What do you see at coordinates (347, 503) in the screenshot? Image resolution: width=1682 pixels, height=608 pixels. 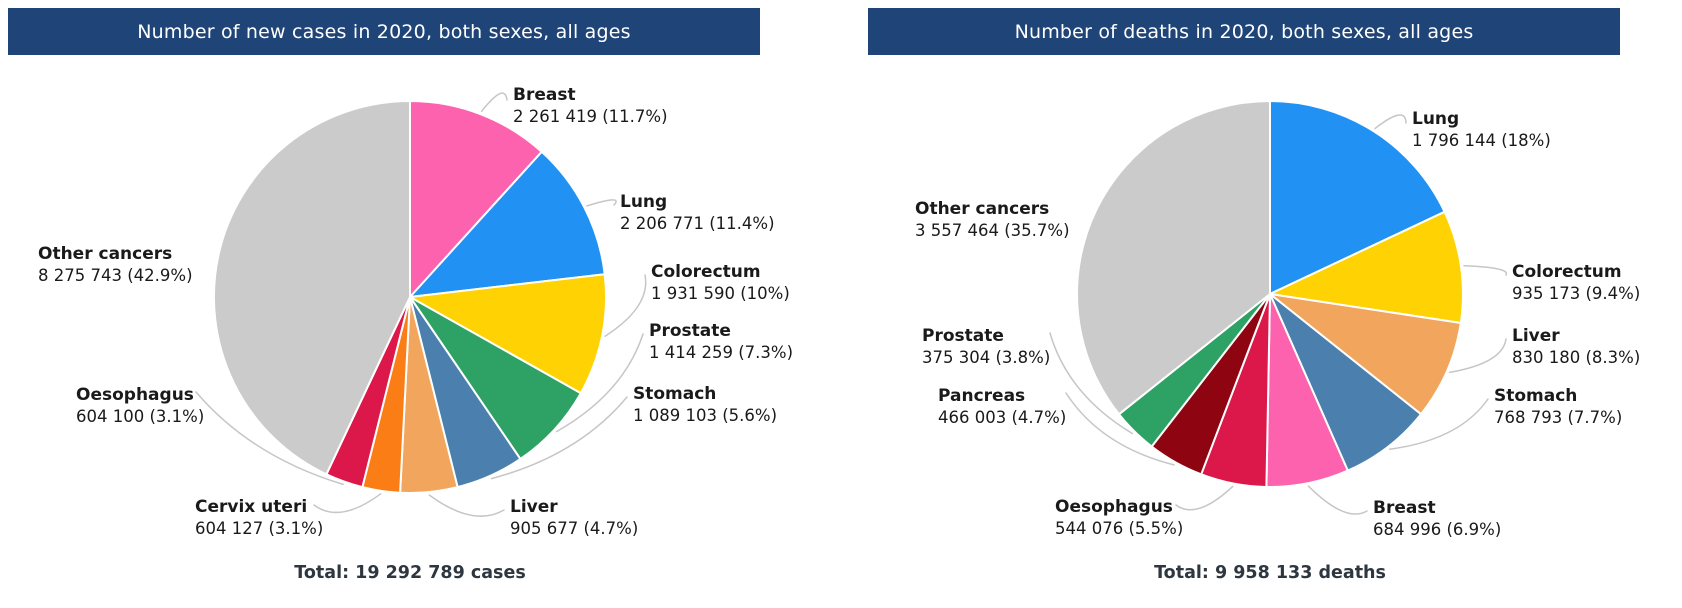 I see `leader-line-cervix-uteri` at bounding box center [347, 503].